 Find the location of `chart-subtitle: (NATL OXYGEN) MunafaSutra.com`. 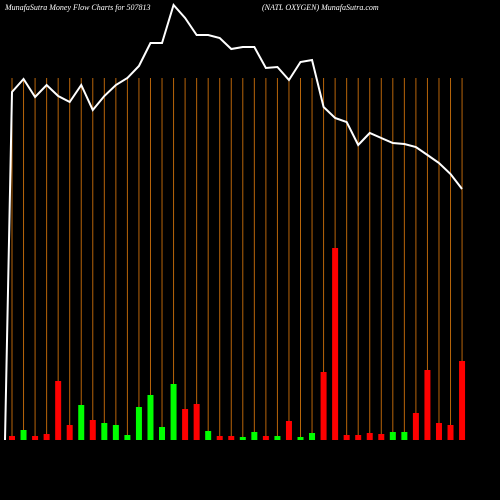

chart-subtitle: (NATL OXYGEN) MunafaSutra.com is located at coordinates (320, 7).